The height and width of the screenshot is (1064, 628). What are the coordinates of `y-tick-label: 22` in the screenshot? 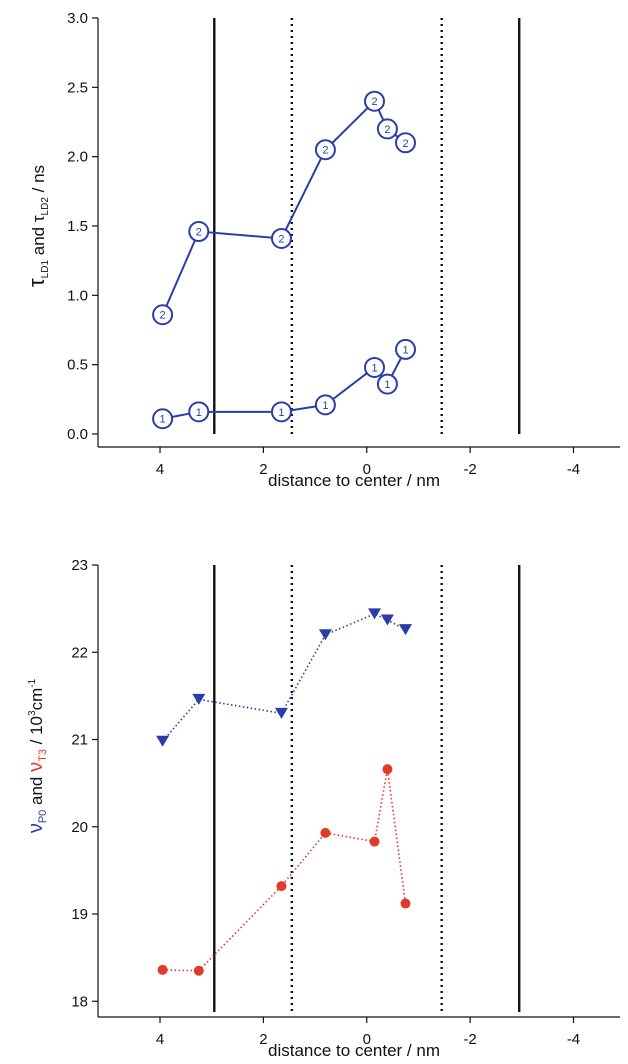 It's located at (79, 652).